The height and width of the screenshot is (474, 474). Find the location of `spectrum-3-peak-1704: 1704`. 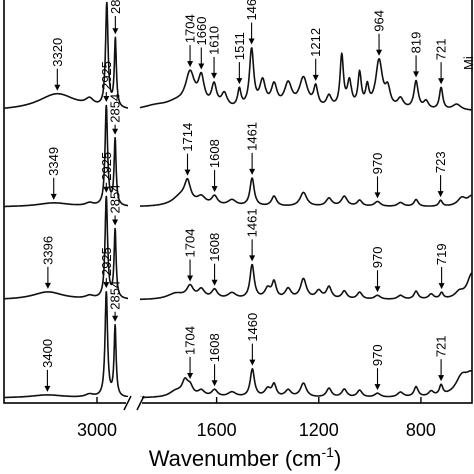

spectrum-3-peak-1704: 1704 is located at coordinates (190, 255).